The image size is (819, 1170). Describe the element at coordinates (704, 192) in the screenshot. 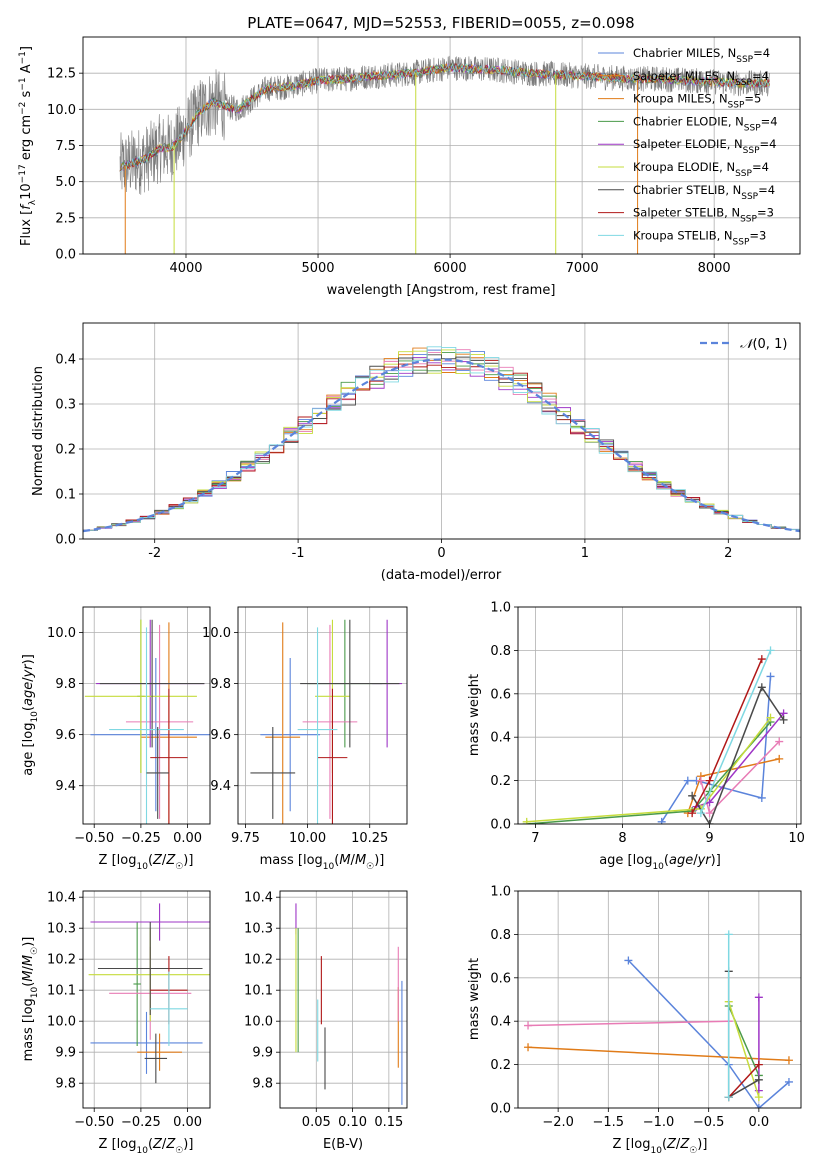

I see `legend-label: Chabrier STELIB, NSSP=4` at that location.